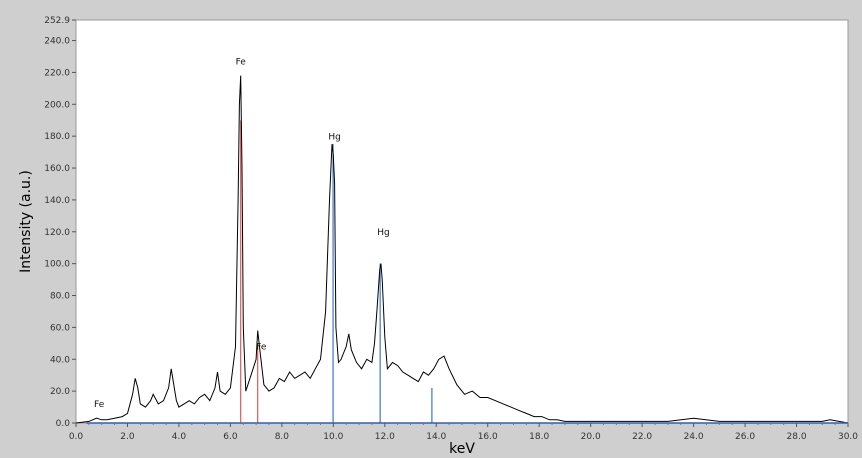 This screenshot has width=862, height=458. What do you see at coordinates (57, 201) in the screenshot?
I see `y-tick-label: 140.0` at bounding box center [57, 201].